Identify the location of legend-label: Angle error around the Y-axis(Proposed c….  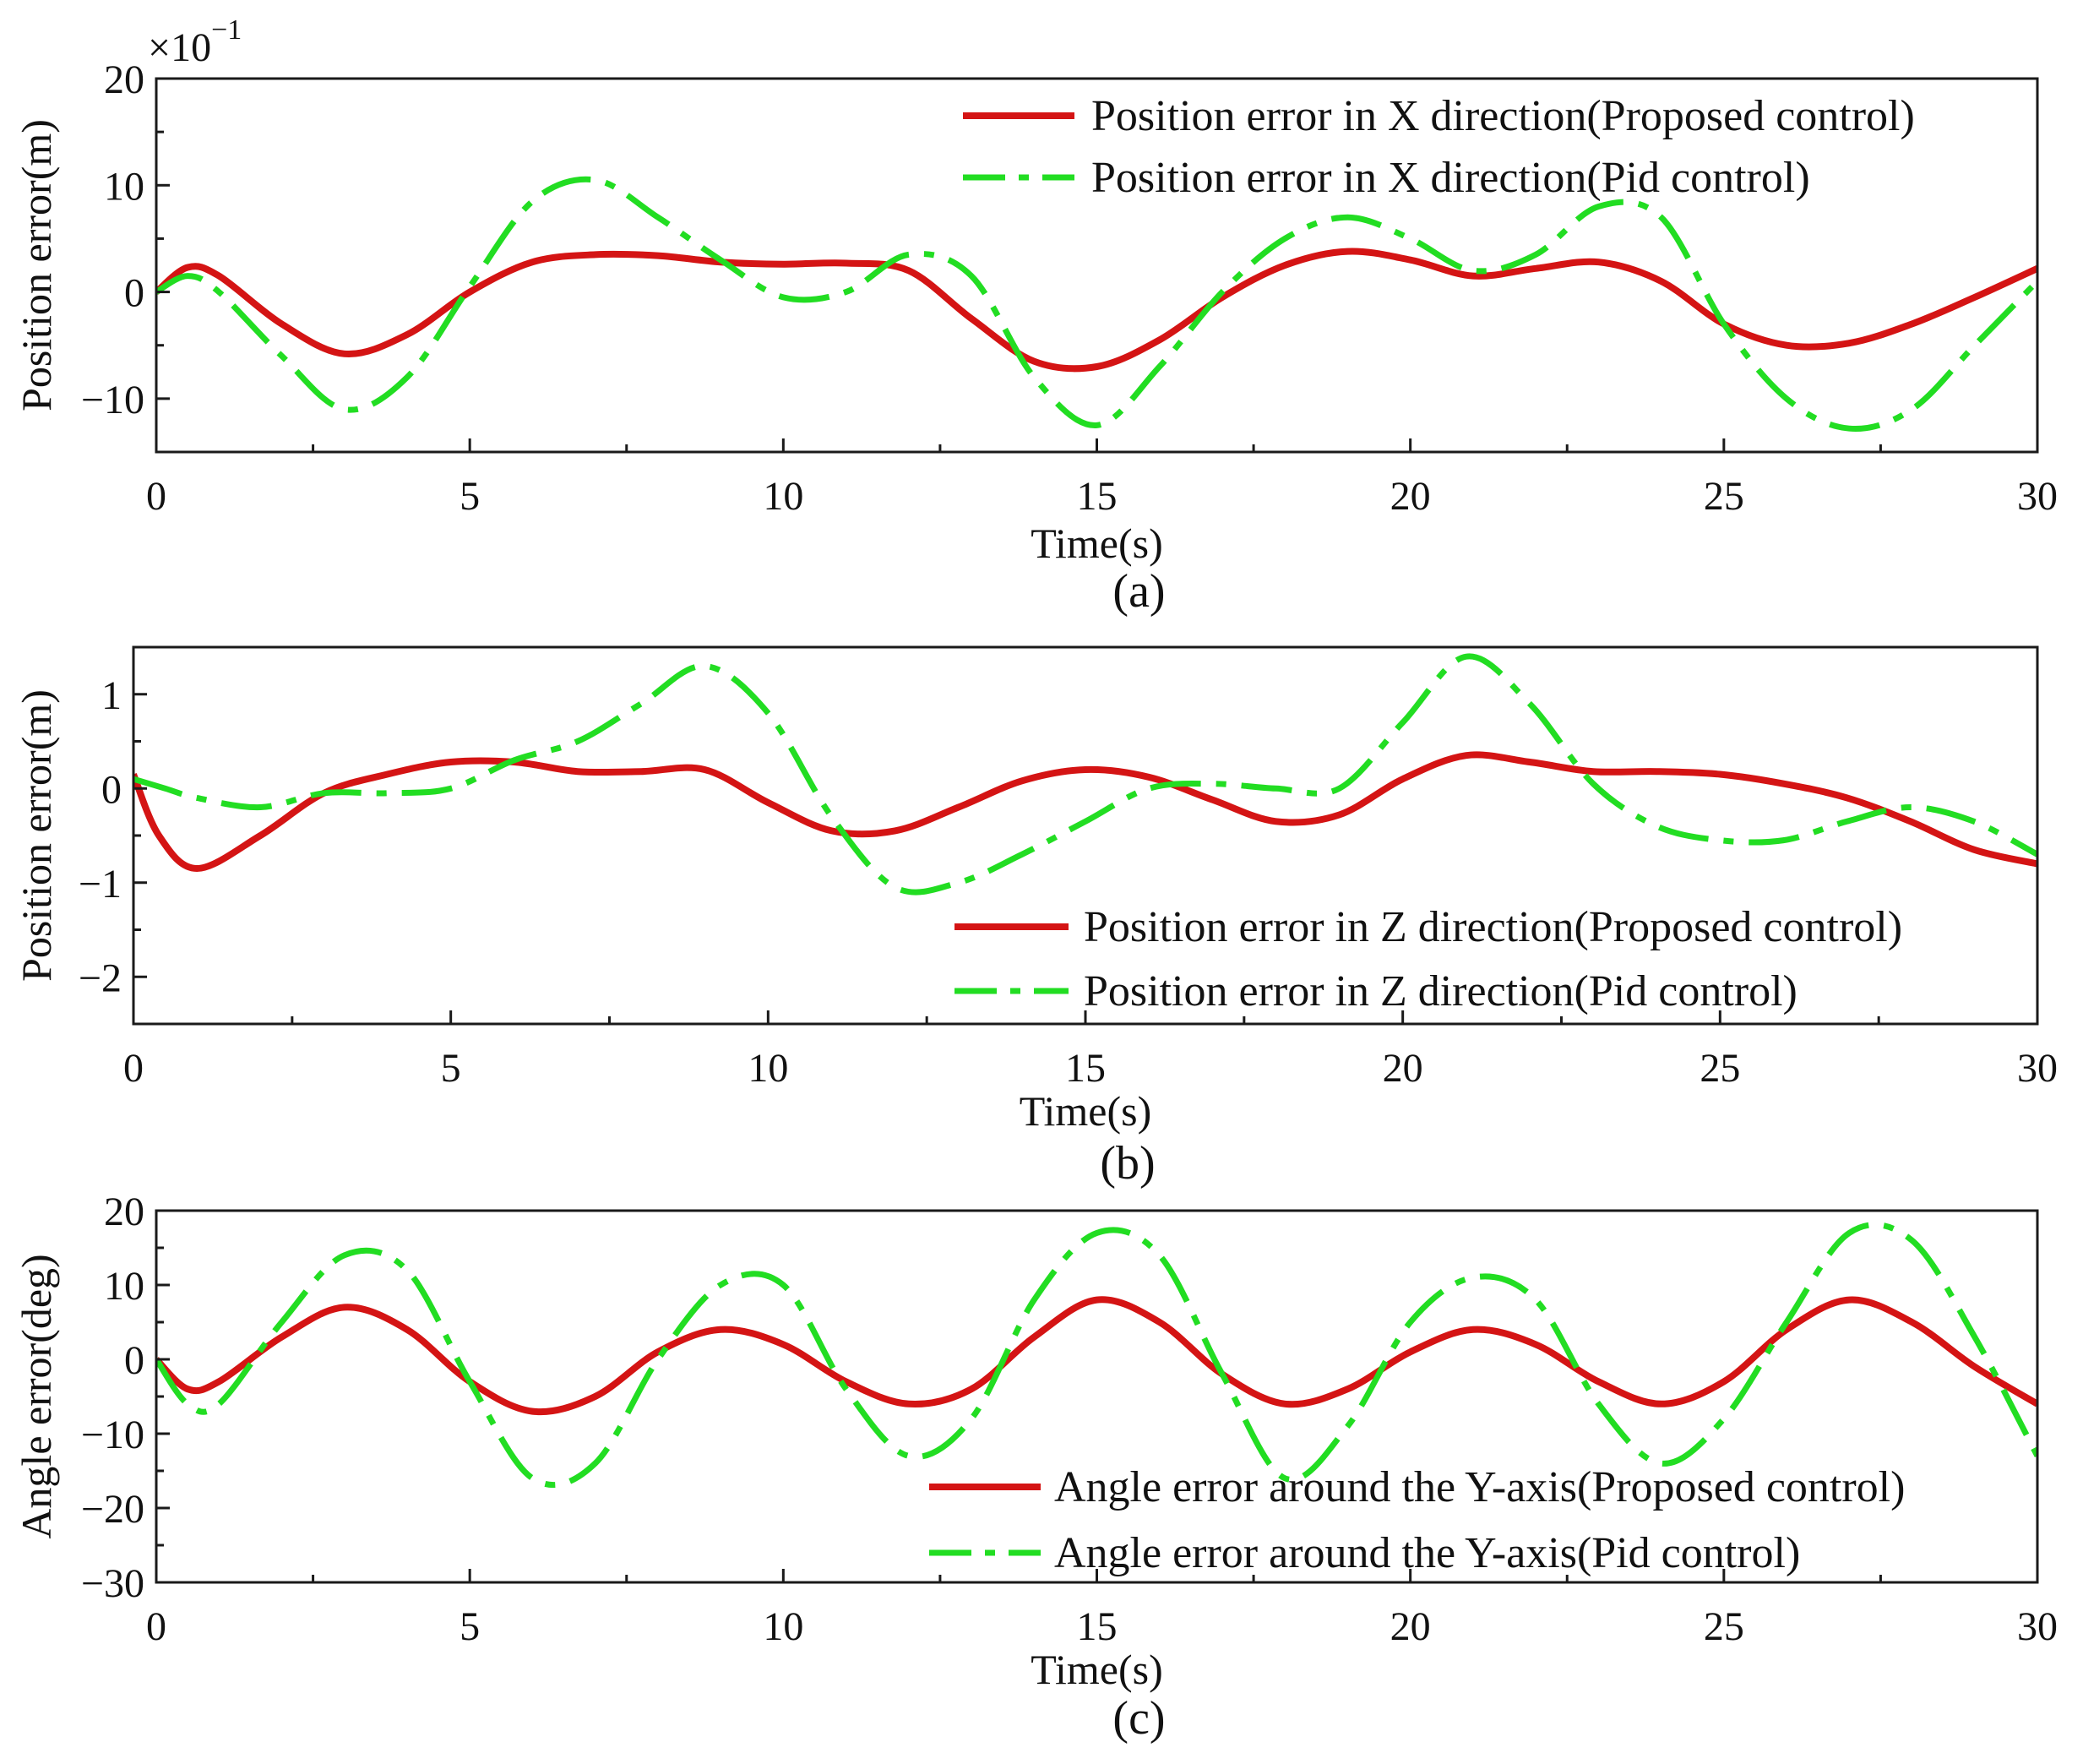
(1479, 1487).